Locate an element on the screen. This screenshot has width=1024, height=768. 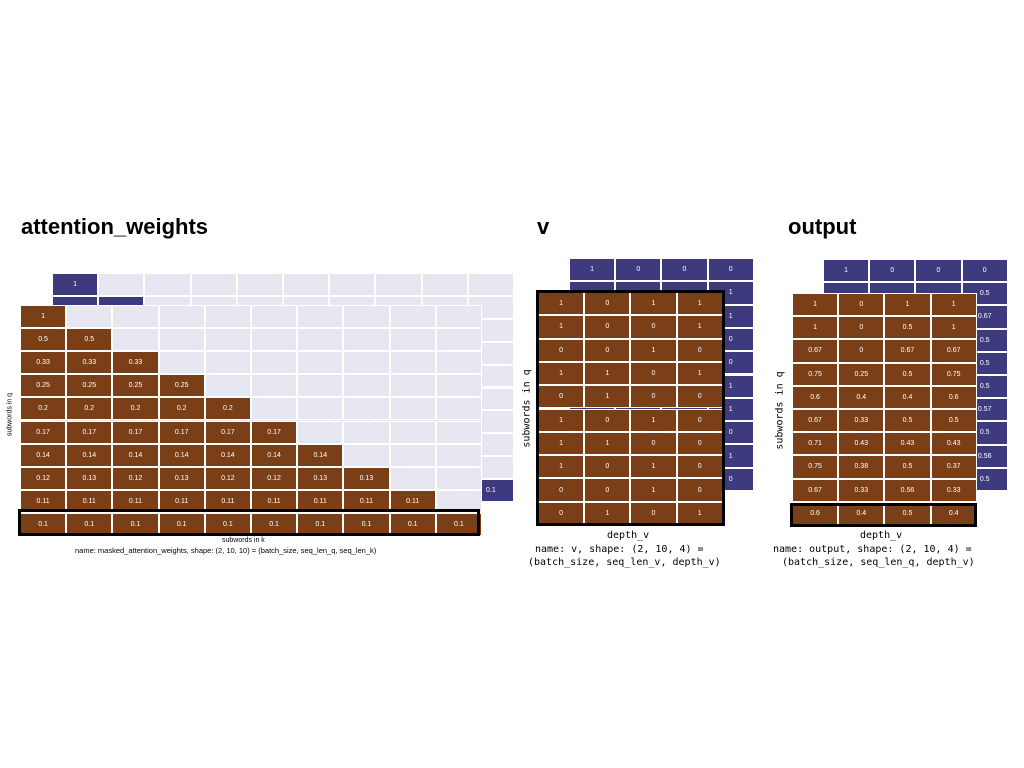
output-value-cell: 0.71 is located at coordinates (815, 444).